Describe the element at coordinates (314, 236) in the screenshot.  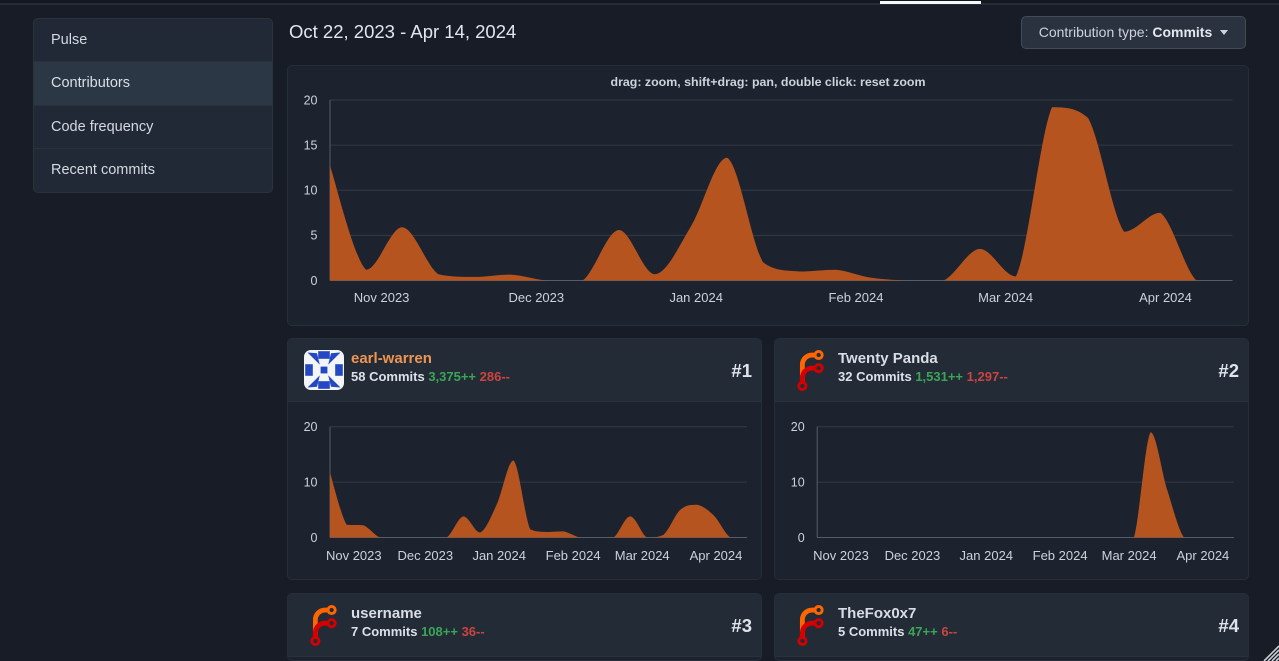
I see `svg-text: 5` at that location.